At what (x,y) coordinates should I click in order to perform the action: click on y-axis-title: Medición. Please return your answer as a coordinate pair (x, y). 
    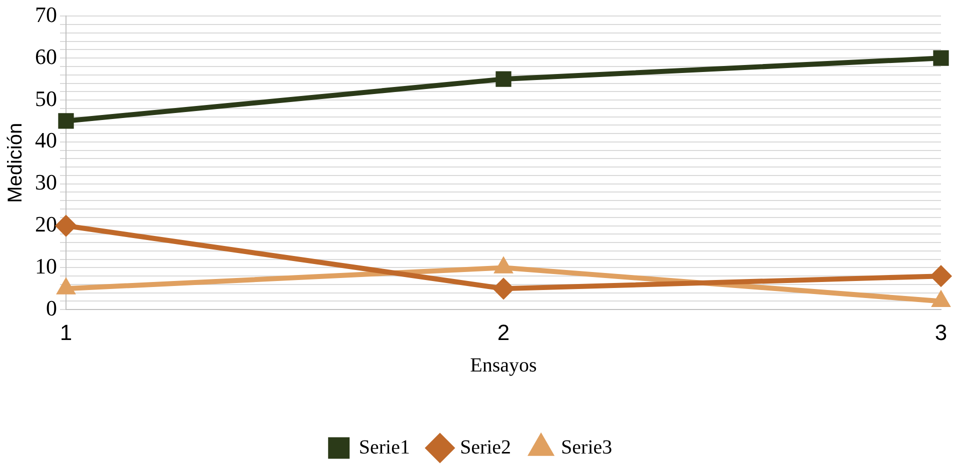
    Looking at the image, I should click on (15, 162).